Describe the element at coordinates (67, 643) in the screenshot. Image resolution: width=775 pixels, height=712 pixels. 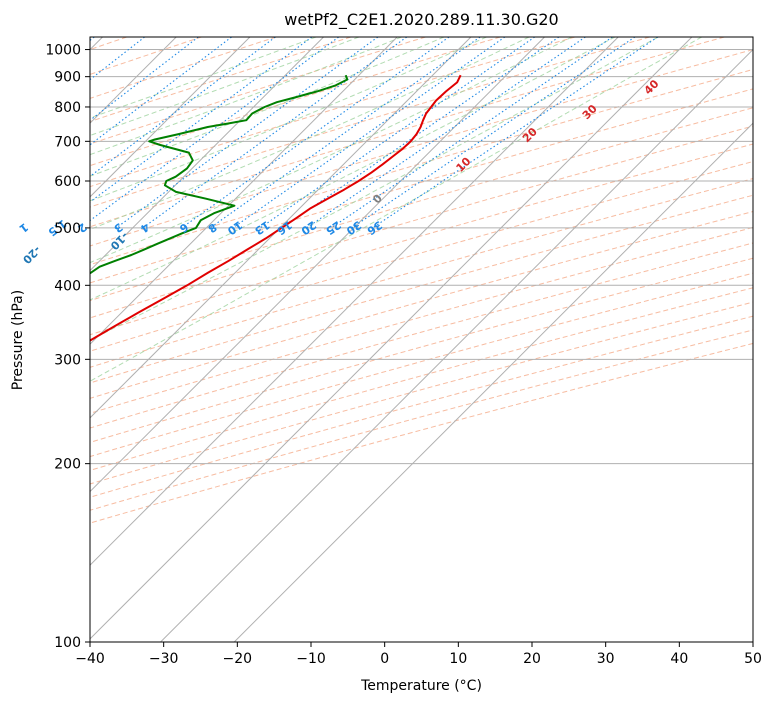
I see `y-tick-label: 100` at that location.